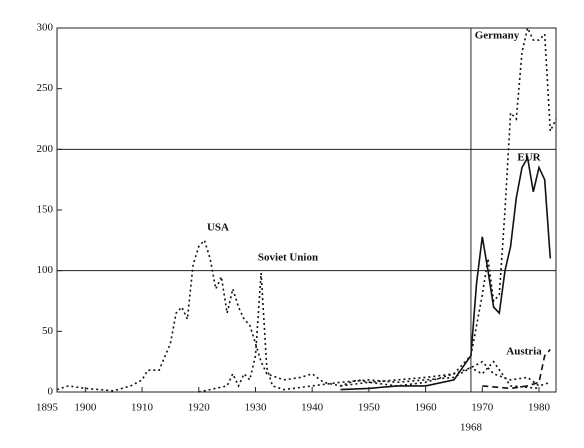  What do you see at coordinates (51, 392) in the screenshot?
I see `y-tick-label: 0` at bounding box center [51, 392].